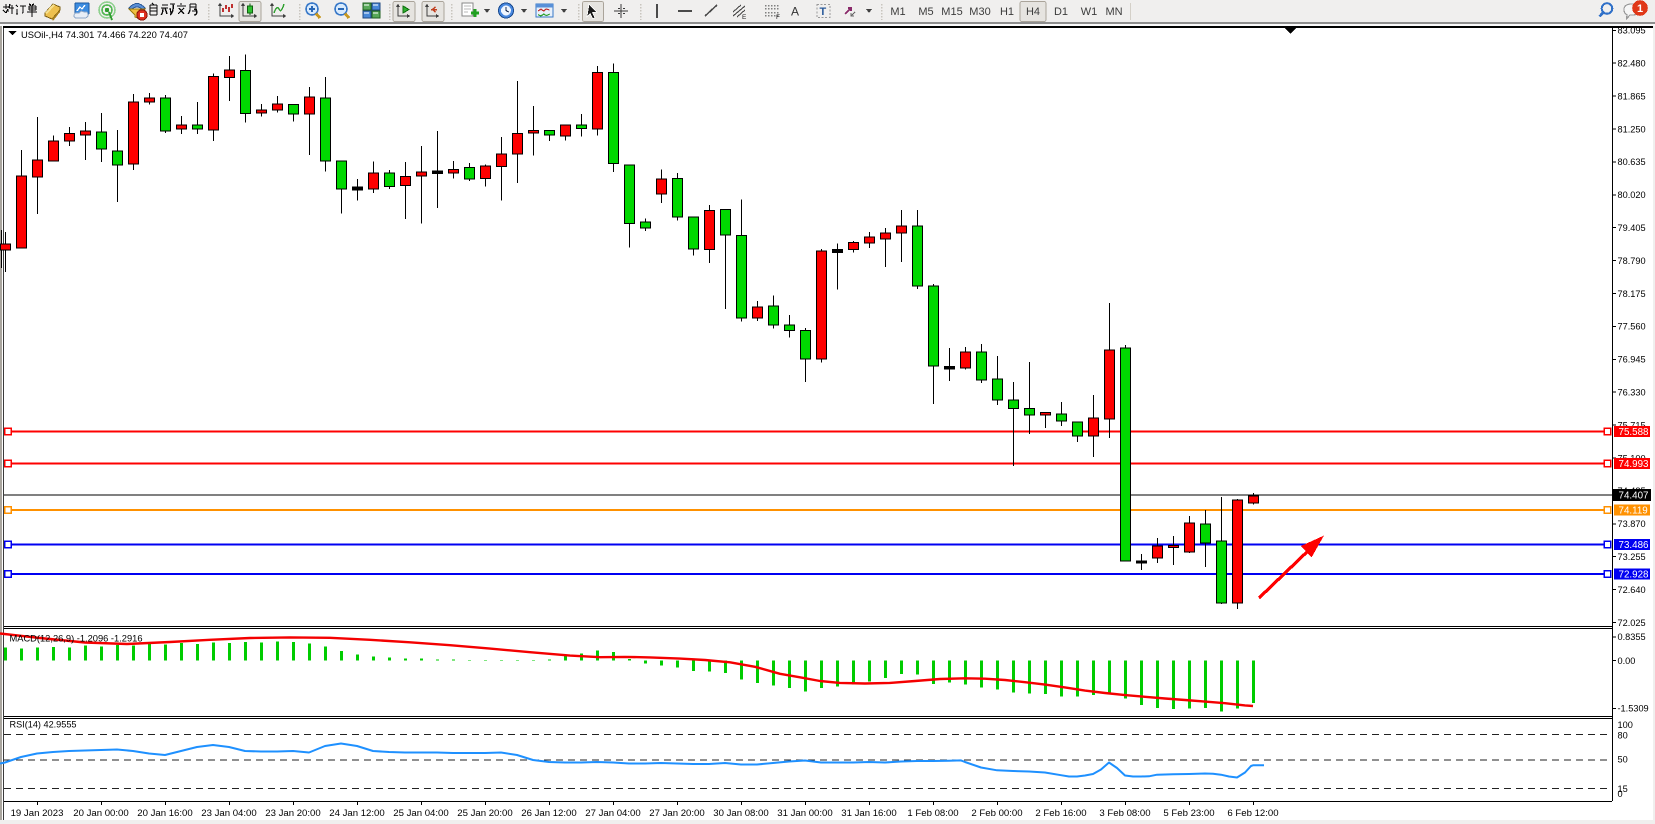 The image size is (1655, 824). What do you see at coordinates (164, 813) in the screenshot?
I see `svg-text: 20 Jan 16:00` at bounding box center [164, 813].